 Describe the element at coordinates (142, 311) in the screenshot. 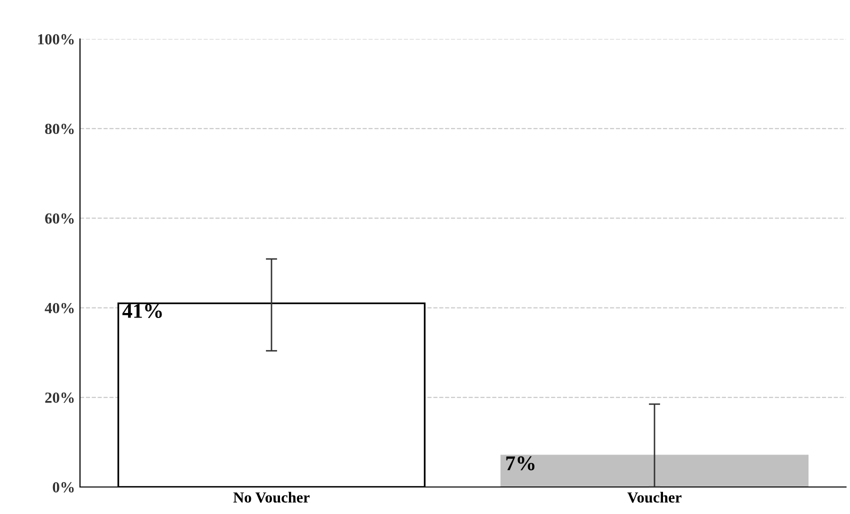

I see `data-label: 41%` at that location.